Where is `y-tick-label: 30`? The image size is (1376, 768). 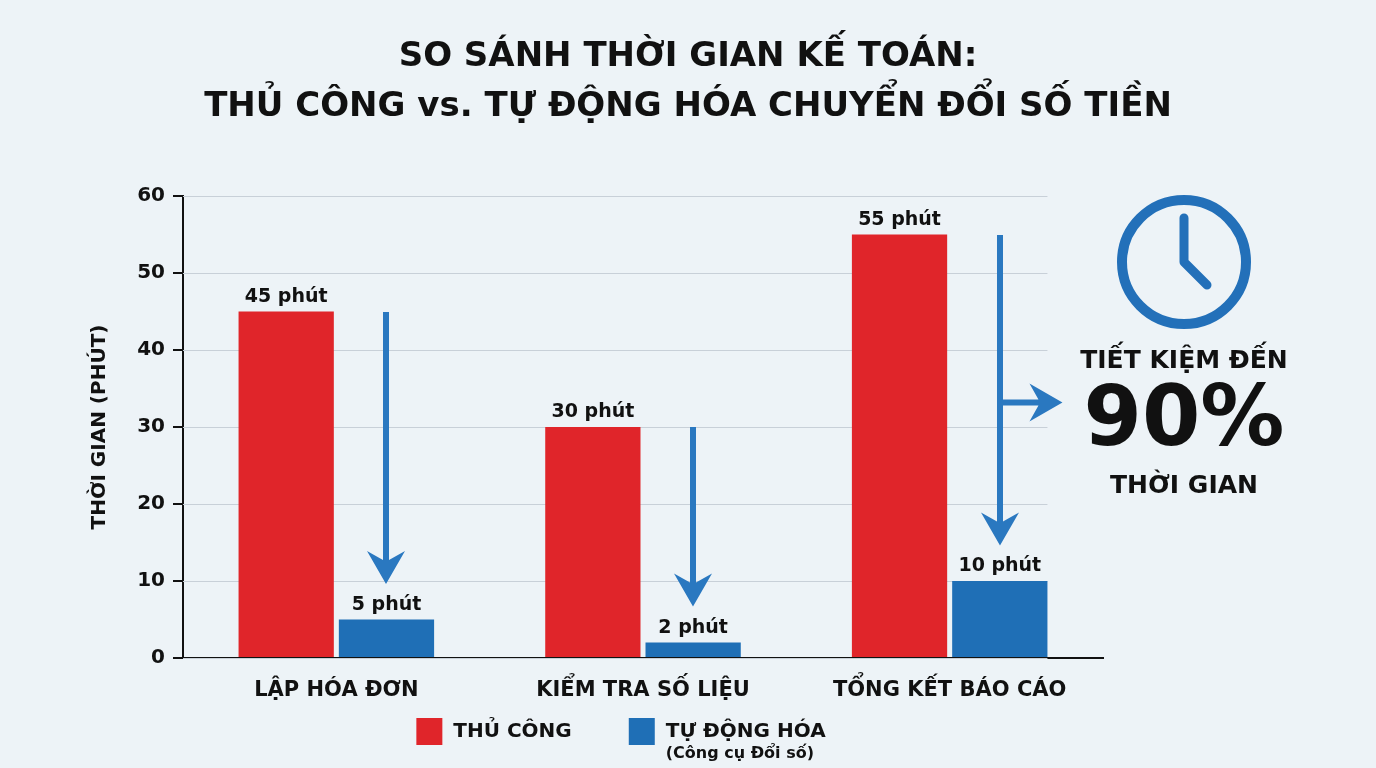 y-tick-label: 30 is located at coordinates (151, 425).